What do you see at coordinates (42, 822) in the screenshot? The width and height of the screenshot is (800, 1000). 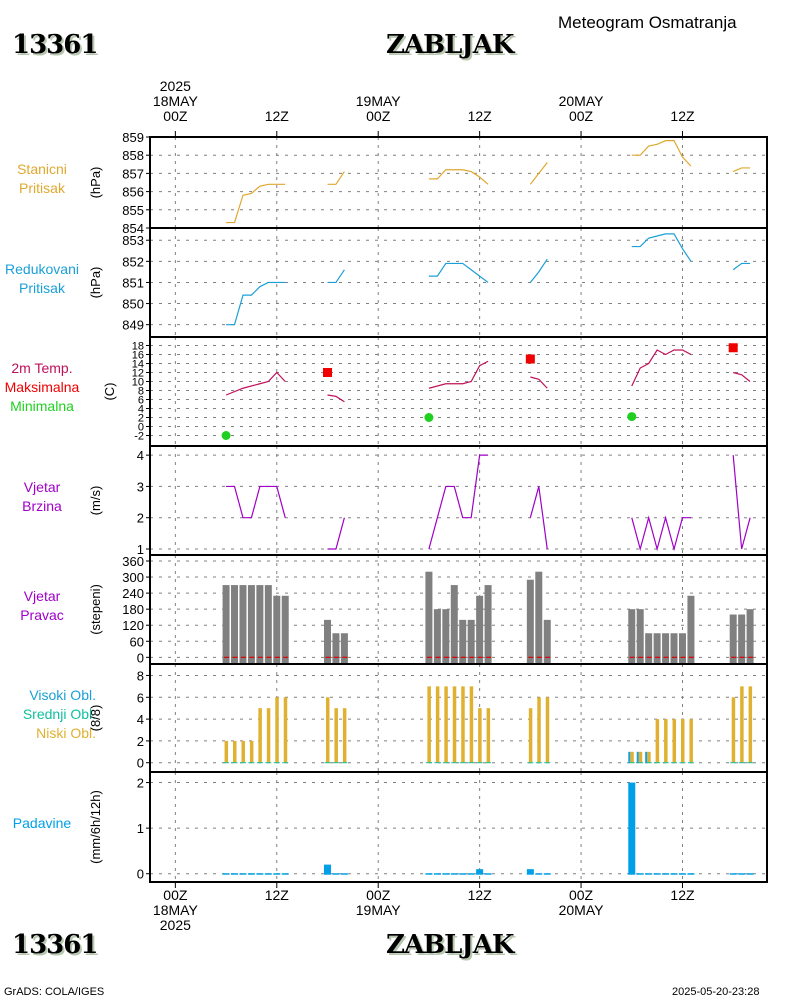 I see `legend-label: Padavine` at bounding box center [42, 822].